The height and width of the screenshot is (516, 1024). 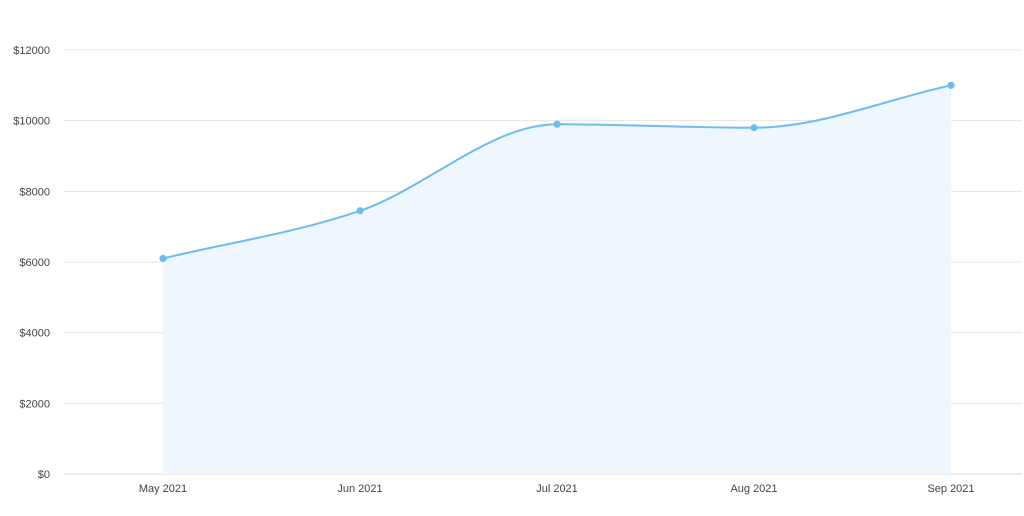 I want to click on x-tick-label: Jun 2021, so click(x=359, y=489).